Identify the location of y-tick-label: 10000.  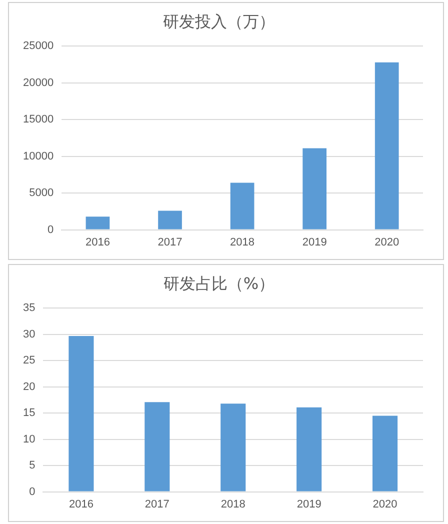
(38, 156).